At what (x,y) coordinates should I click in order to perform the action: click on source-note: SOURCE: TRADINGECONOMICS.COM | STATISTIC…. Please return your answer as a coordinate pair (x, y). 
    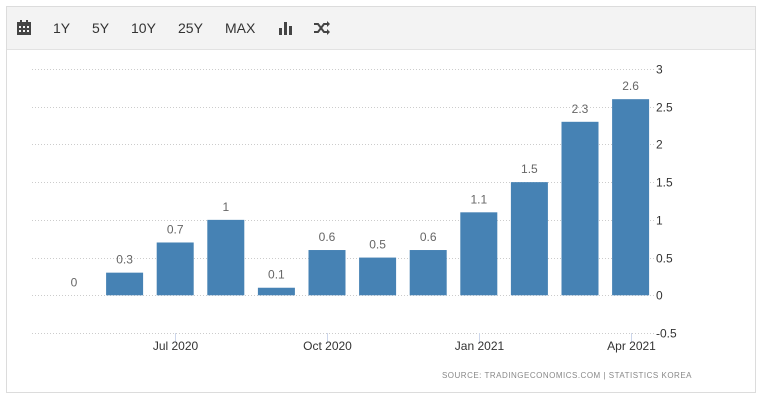
    Looking at the image, I should click on (567, 375).